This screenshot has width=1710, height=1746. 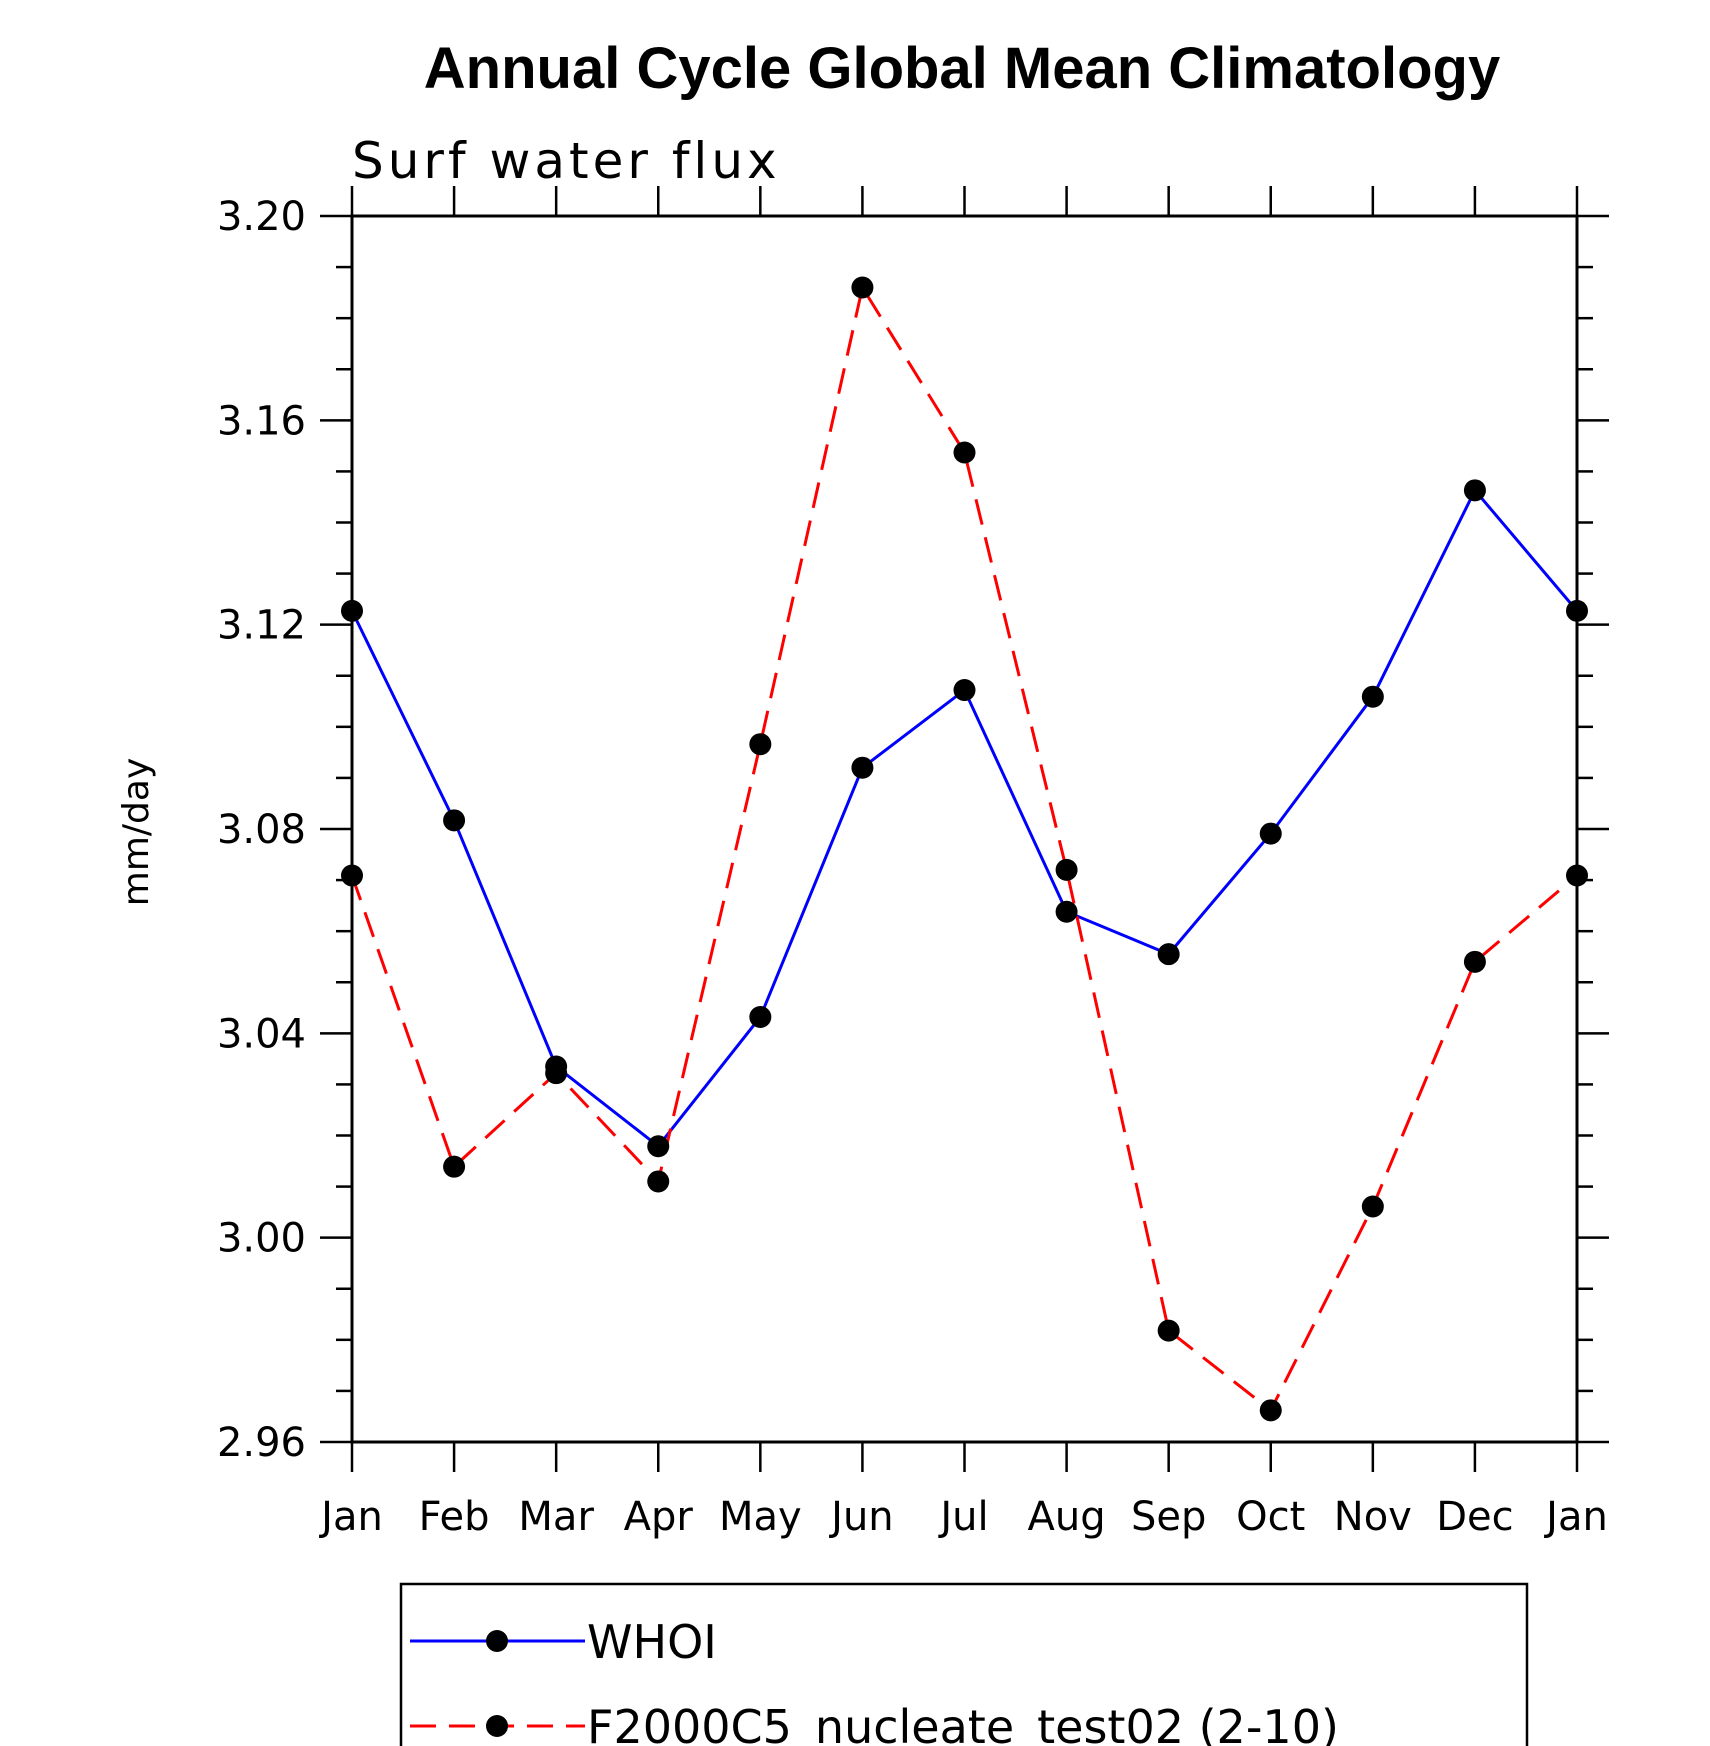 I want to click on x-tick-label: Feb, so click(x=454, y=1517).